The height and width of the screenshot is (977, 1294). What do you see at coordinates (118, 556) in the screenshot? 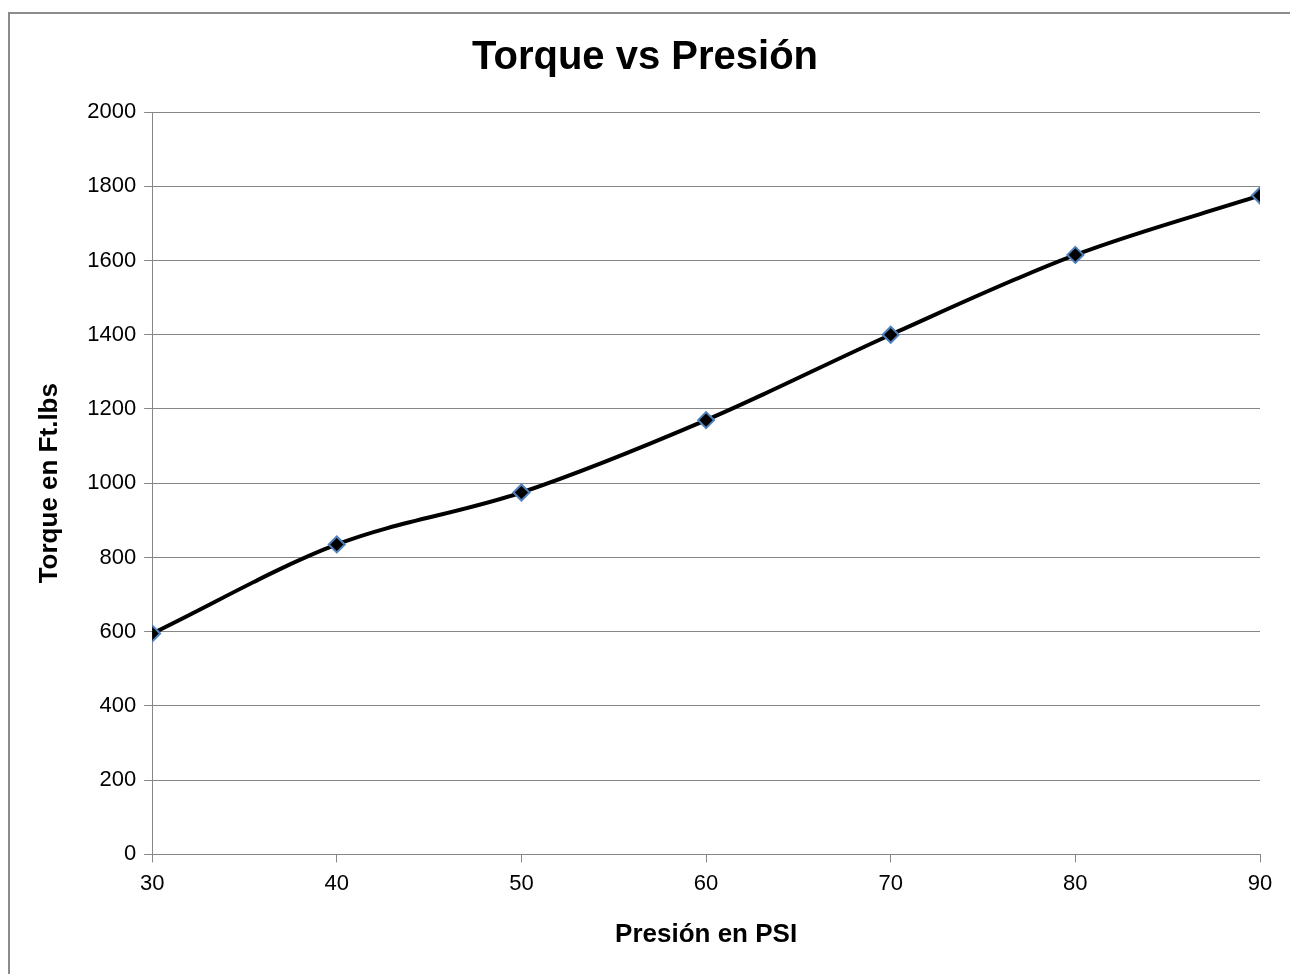
I see `y-tick-label: 800` at bounding box center [118, 556].